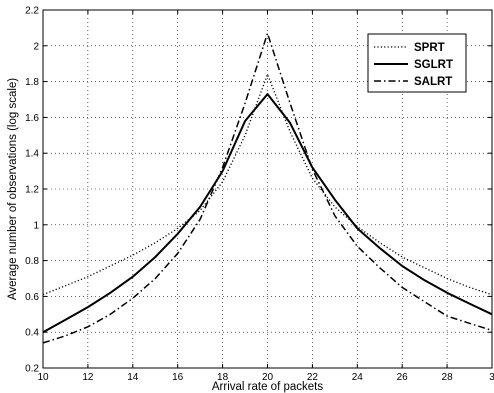  Describe the element at coordinates (358, 377) in the screenshot. I see `x-tick-label: 24` at that location.